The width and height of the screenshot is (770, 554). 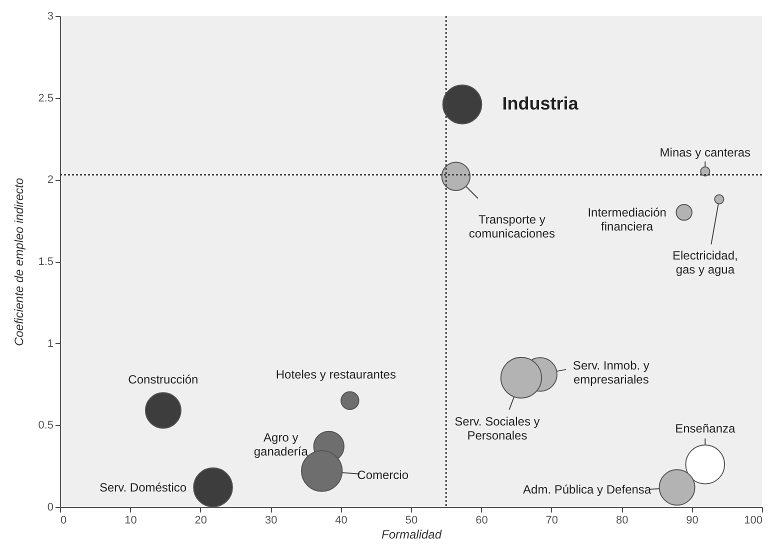 What do you see at coordinates (705, 428) in the screenshot?
I see `annotation: Enseñanza` at bounding box center [705, 428].